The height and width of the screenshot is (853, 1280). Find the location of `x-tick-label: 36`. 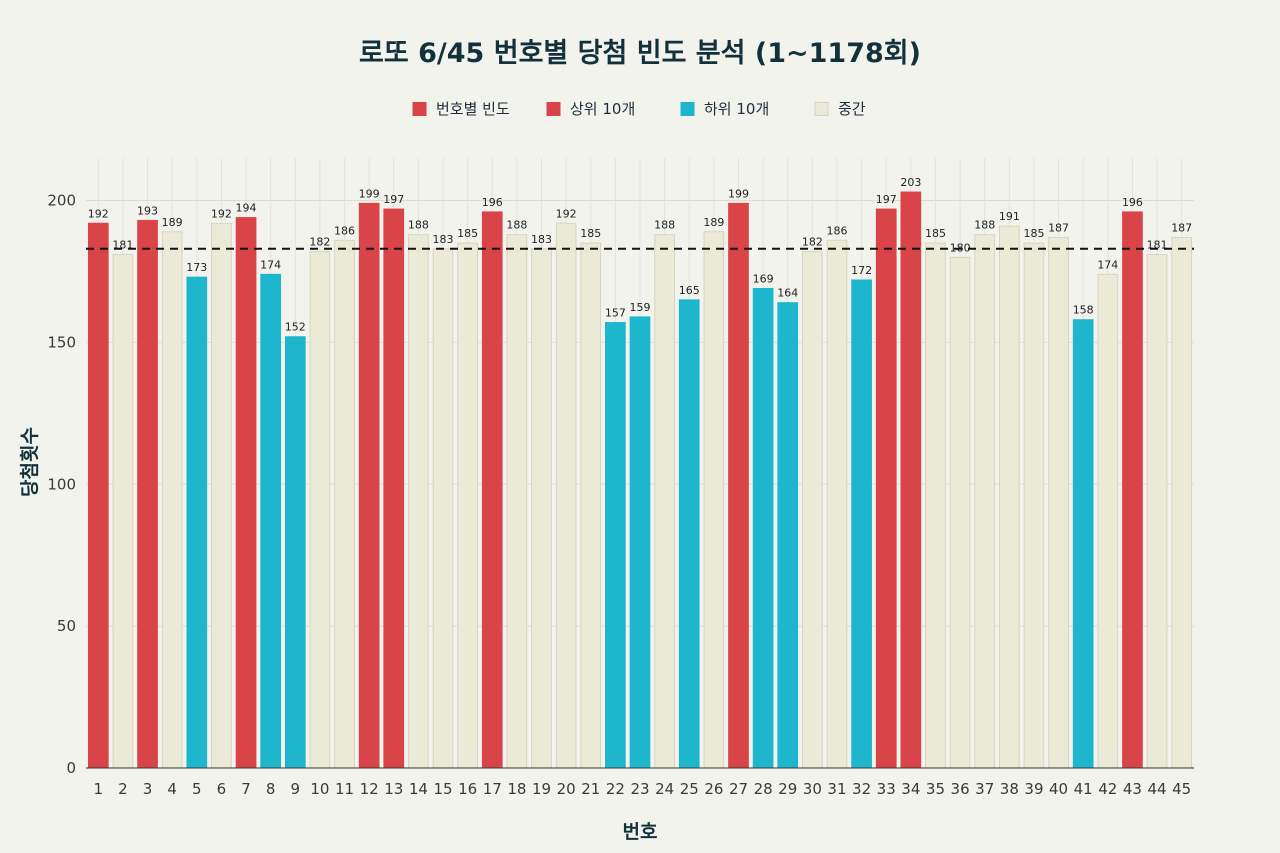

x-tick-label: 36 is located at coordinates (960, 789).